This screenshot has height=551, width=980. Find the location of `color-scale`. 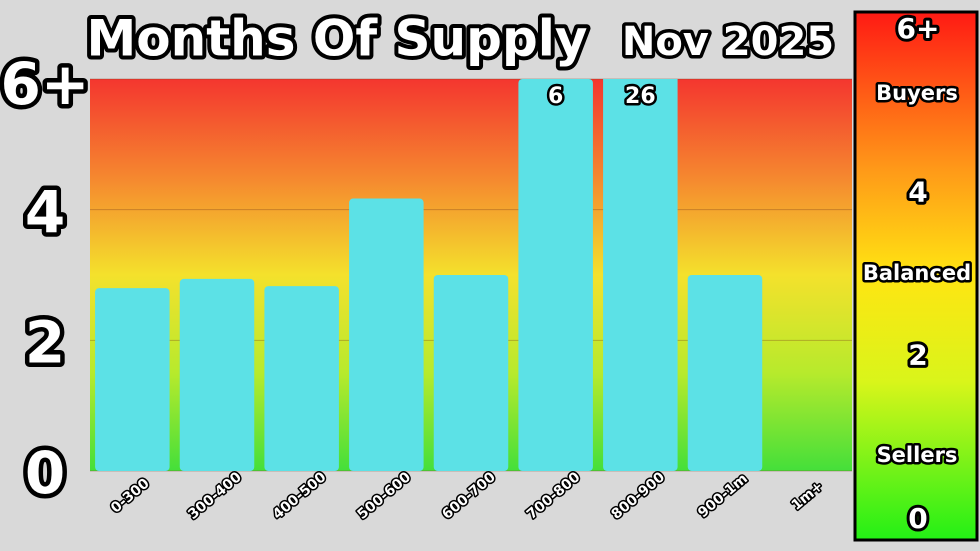

color-scale is located at coordinates (916, 276).